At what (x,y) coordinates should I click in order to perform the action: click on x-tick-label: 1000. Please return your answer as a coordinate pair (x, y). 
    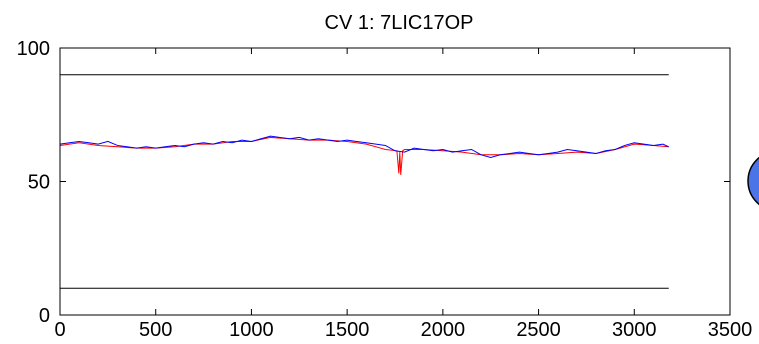
    Looking at the image, I should click on (251, 330).